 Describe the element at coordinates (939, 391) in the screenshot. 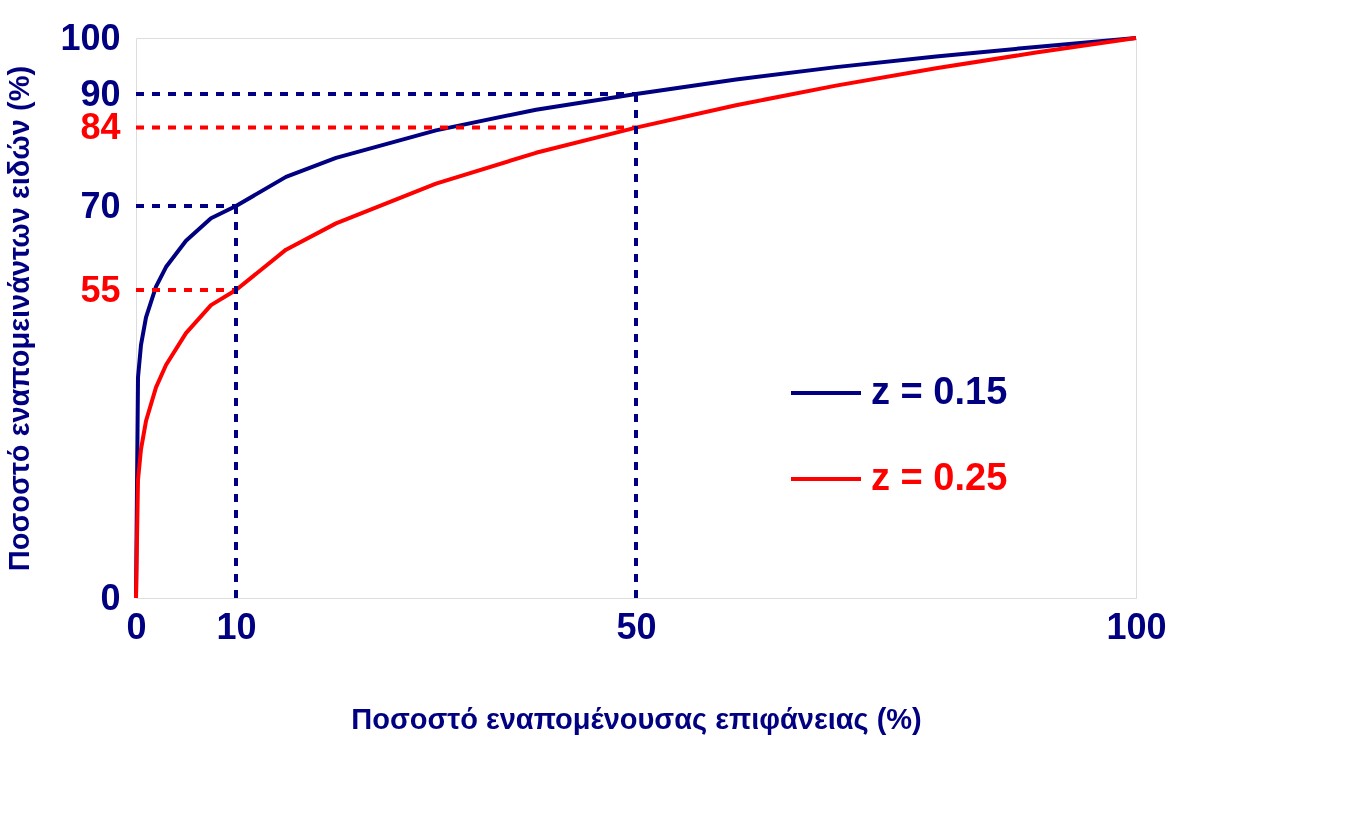

I see `legend-label: z = 0.15` at that location.